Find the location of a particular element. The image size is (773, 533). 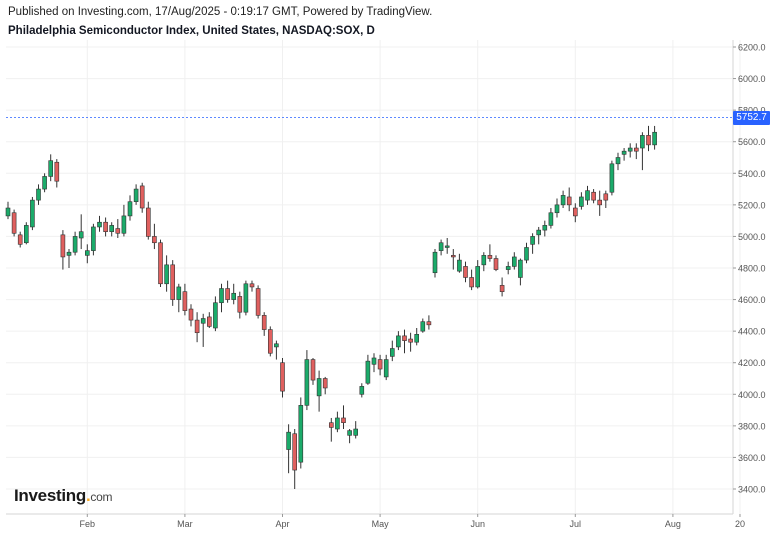

x-axis: Feb Mar Apr May Jun Jul Aug 20 is located at coordinates (375, 521).